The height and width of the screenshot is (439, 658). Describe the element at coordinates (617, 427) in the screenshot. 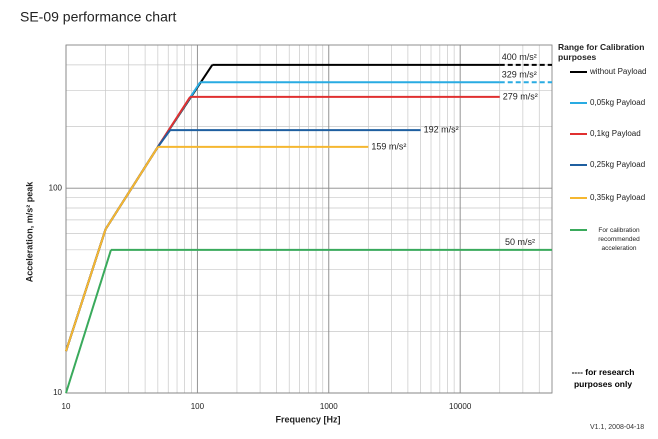

I see `footer: V1.1, 2008-04-18` at that location.